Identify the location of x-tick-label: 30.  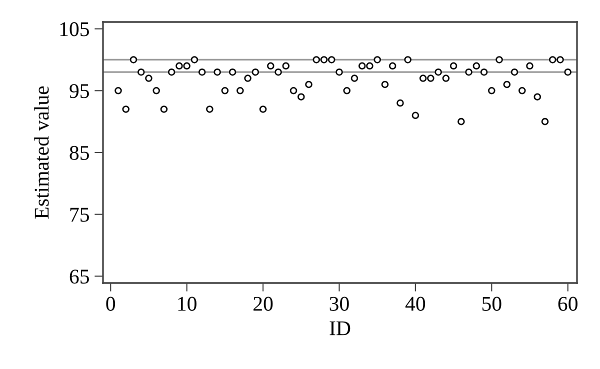
(339, 303).